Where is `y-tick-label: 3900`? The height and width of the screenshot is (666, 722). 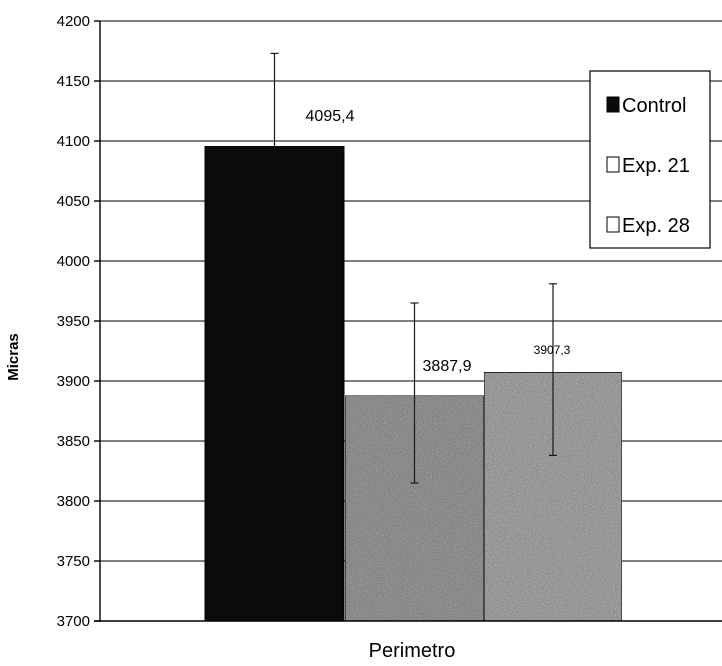 y-tick-label: 3900 is located at coordinates (73, 381).